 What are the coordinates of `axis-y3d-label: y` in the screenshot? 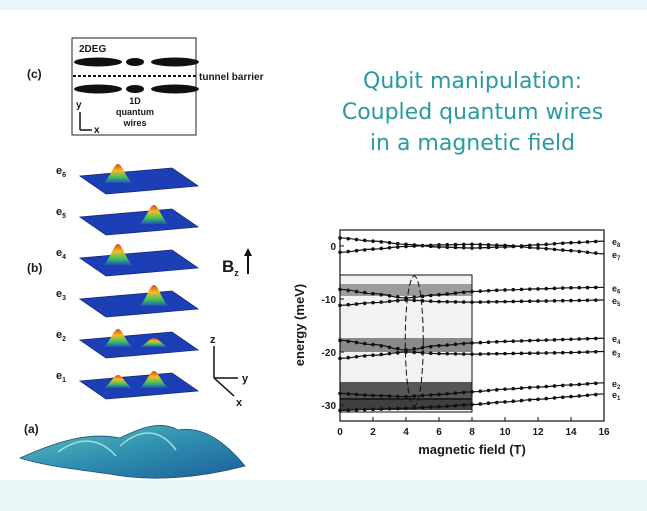 It's located at (245, 379).